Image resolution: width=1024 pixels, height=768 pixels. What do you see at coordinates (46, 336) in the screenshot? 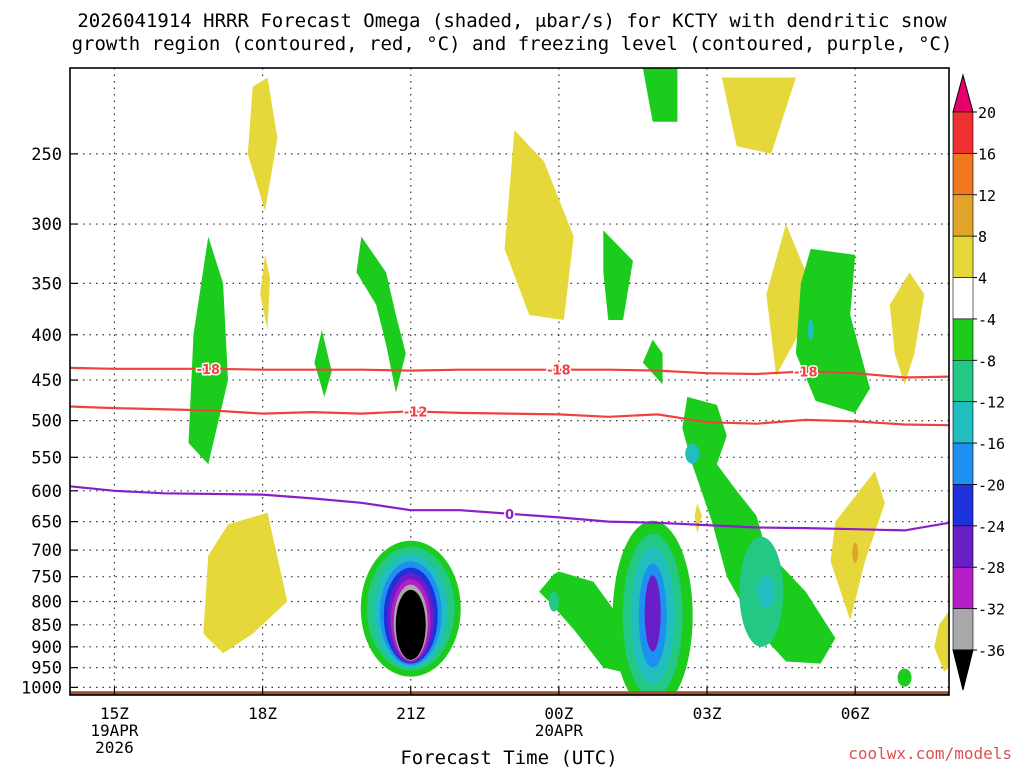
I see `y-tick-label-400: 400` at bounding box center [46, 336].